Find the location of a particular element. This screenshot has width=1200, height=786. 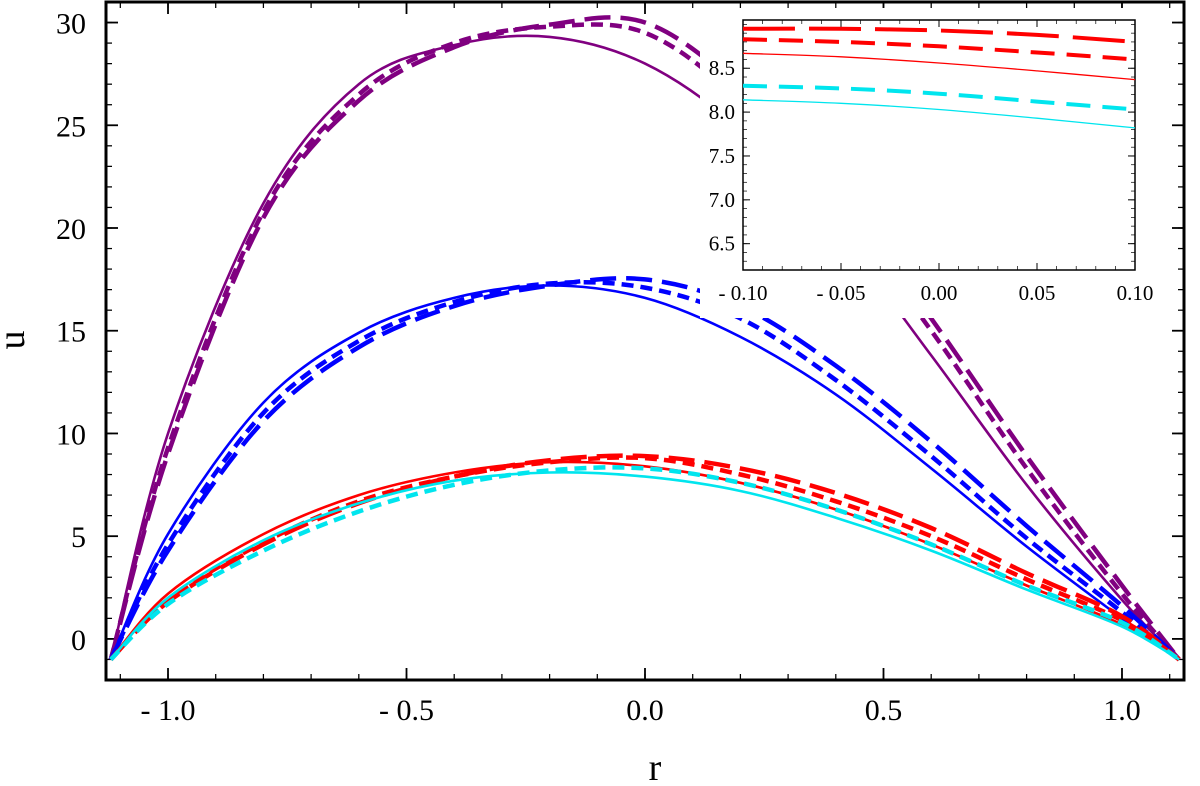

inset-series-line-2-solid is located at coordinates (939, 66).